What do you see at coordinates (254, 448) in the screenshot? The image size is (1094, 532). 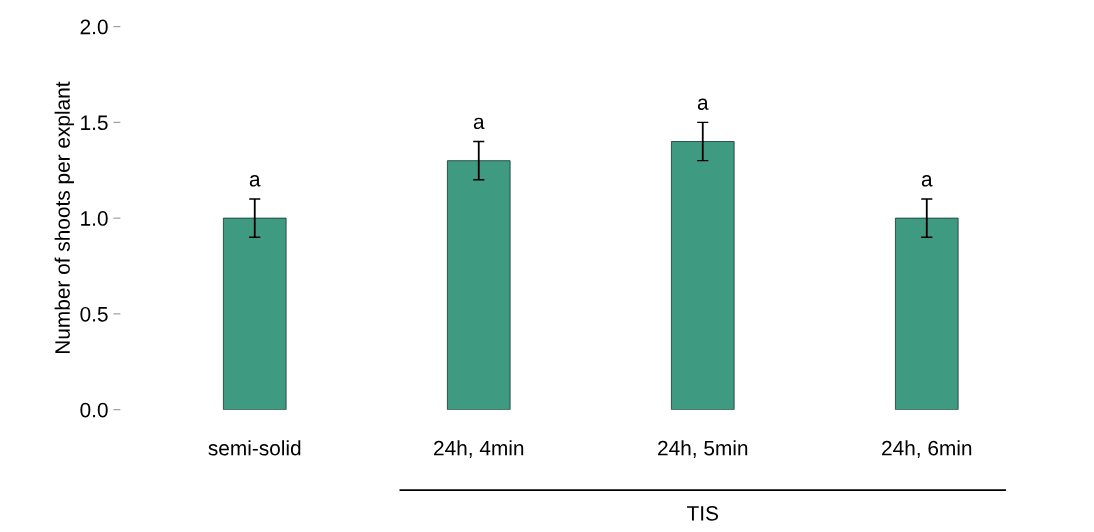 I see `x-tick-label: semi-solid` at bounding box center [254, 448].